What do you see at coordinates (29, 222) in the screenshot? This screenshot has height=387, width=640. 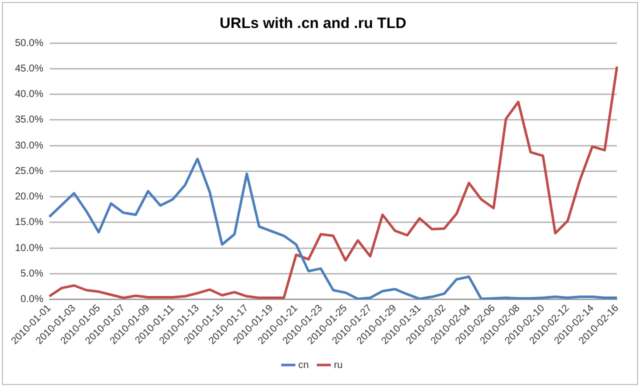 I see `y-tick-label: 15.0%` at bounding box center [29, 222].